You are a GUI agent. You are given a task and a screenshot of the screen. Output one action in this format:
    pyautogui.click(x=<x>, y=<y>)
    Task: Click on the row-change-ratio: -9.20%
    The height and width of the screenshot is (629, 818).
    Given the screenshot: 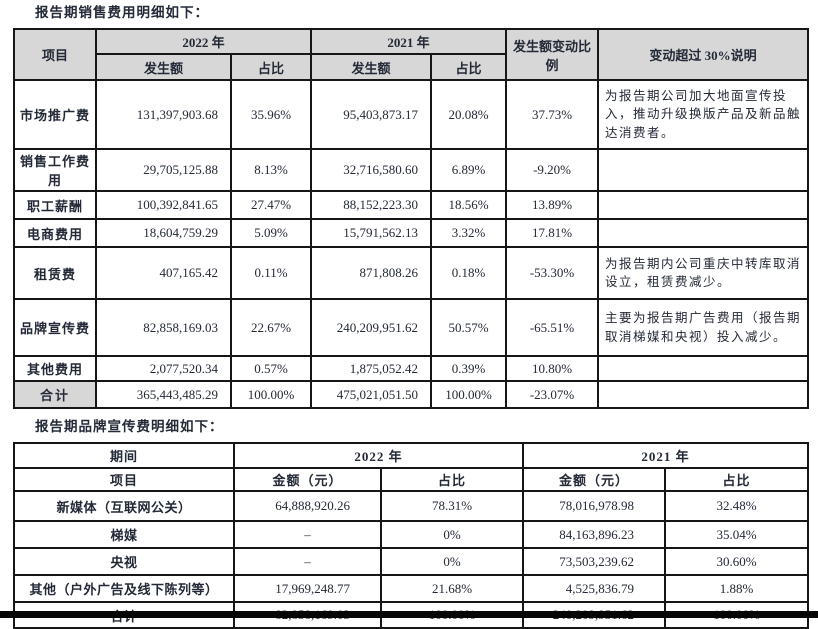 What is the action you would take?
    pyautogui.click(x=552, y=170)
    